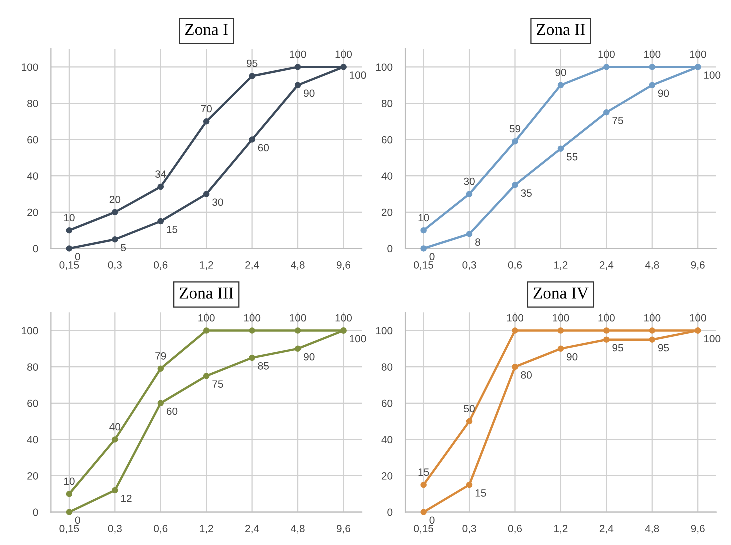 This screenshot has width=731, height=545. Describe the element at coordinates (526, 194) in the screenshot. I see `data-label: 35` at that location.